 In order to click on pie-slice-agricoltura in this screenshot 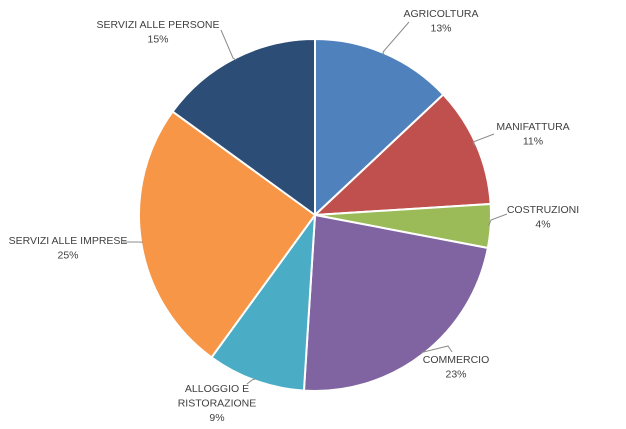, I will do `click(379, 127)`.